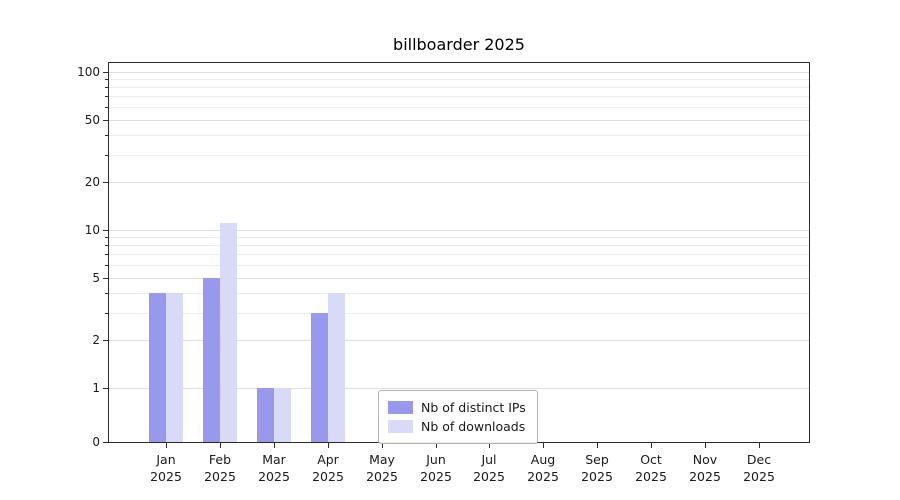  I want to click on x-tick-label: Nov 2025, so click(705, 468).